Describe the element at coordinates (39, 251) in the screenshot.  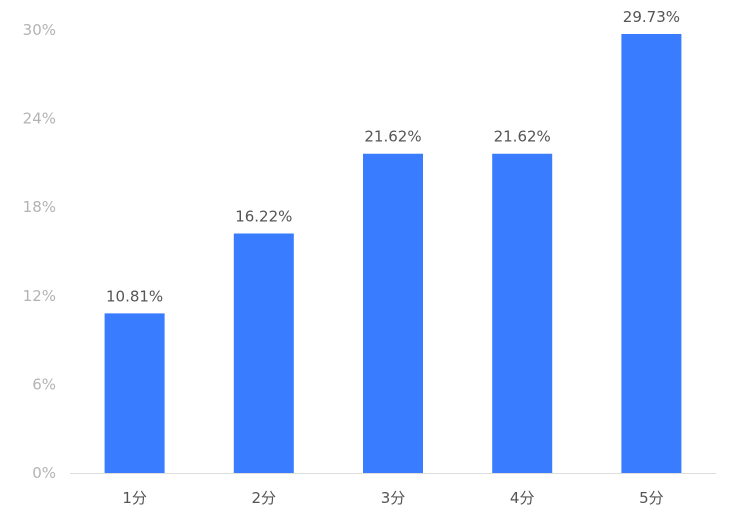
I see `y-axis: 0% 6% 12% 18% 24% 30%` at that location.